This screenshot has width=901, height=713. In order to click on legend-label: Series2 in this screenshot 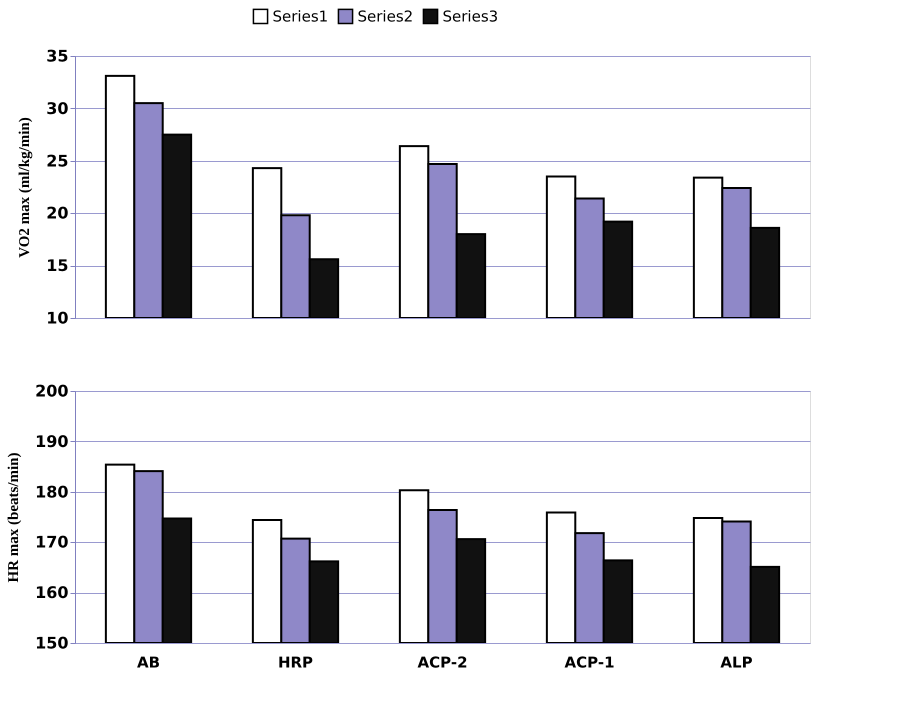, I will do `click(386, 16)`.